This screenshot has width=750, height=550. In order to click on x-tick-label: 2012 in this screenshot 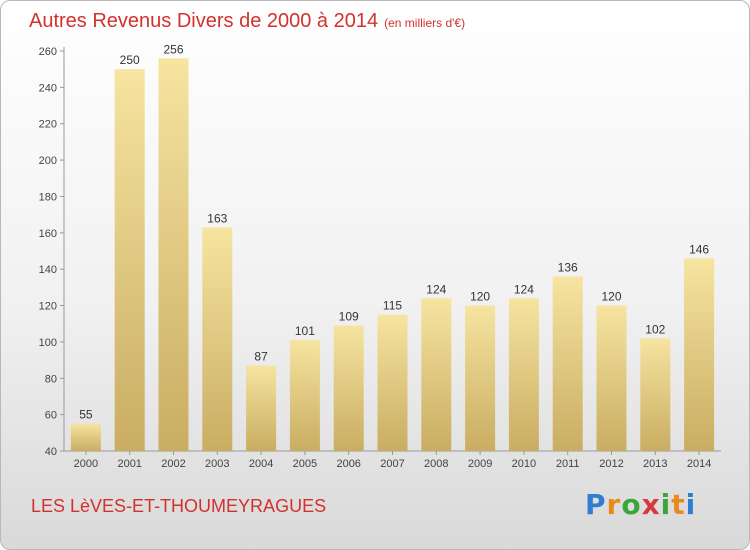, I will do `click(611, 464)`.